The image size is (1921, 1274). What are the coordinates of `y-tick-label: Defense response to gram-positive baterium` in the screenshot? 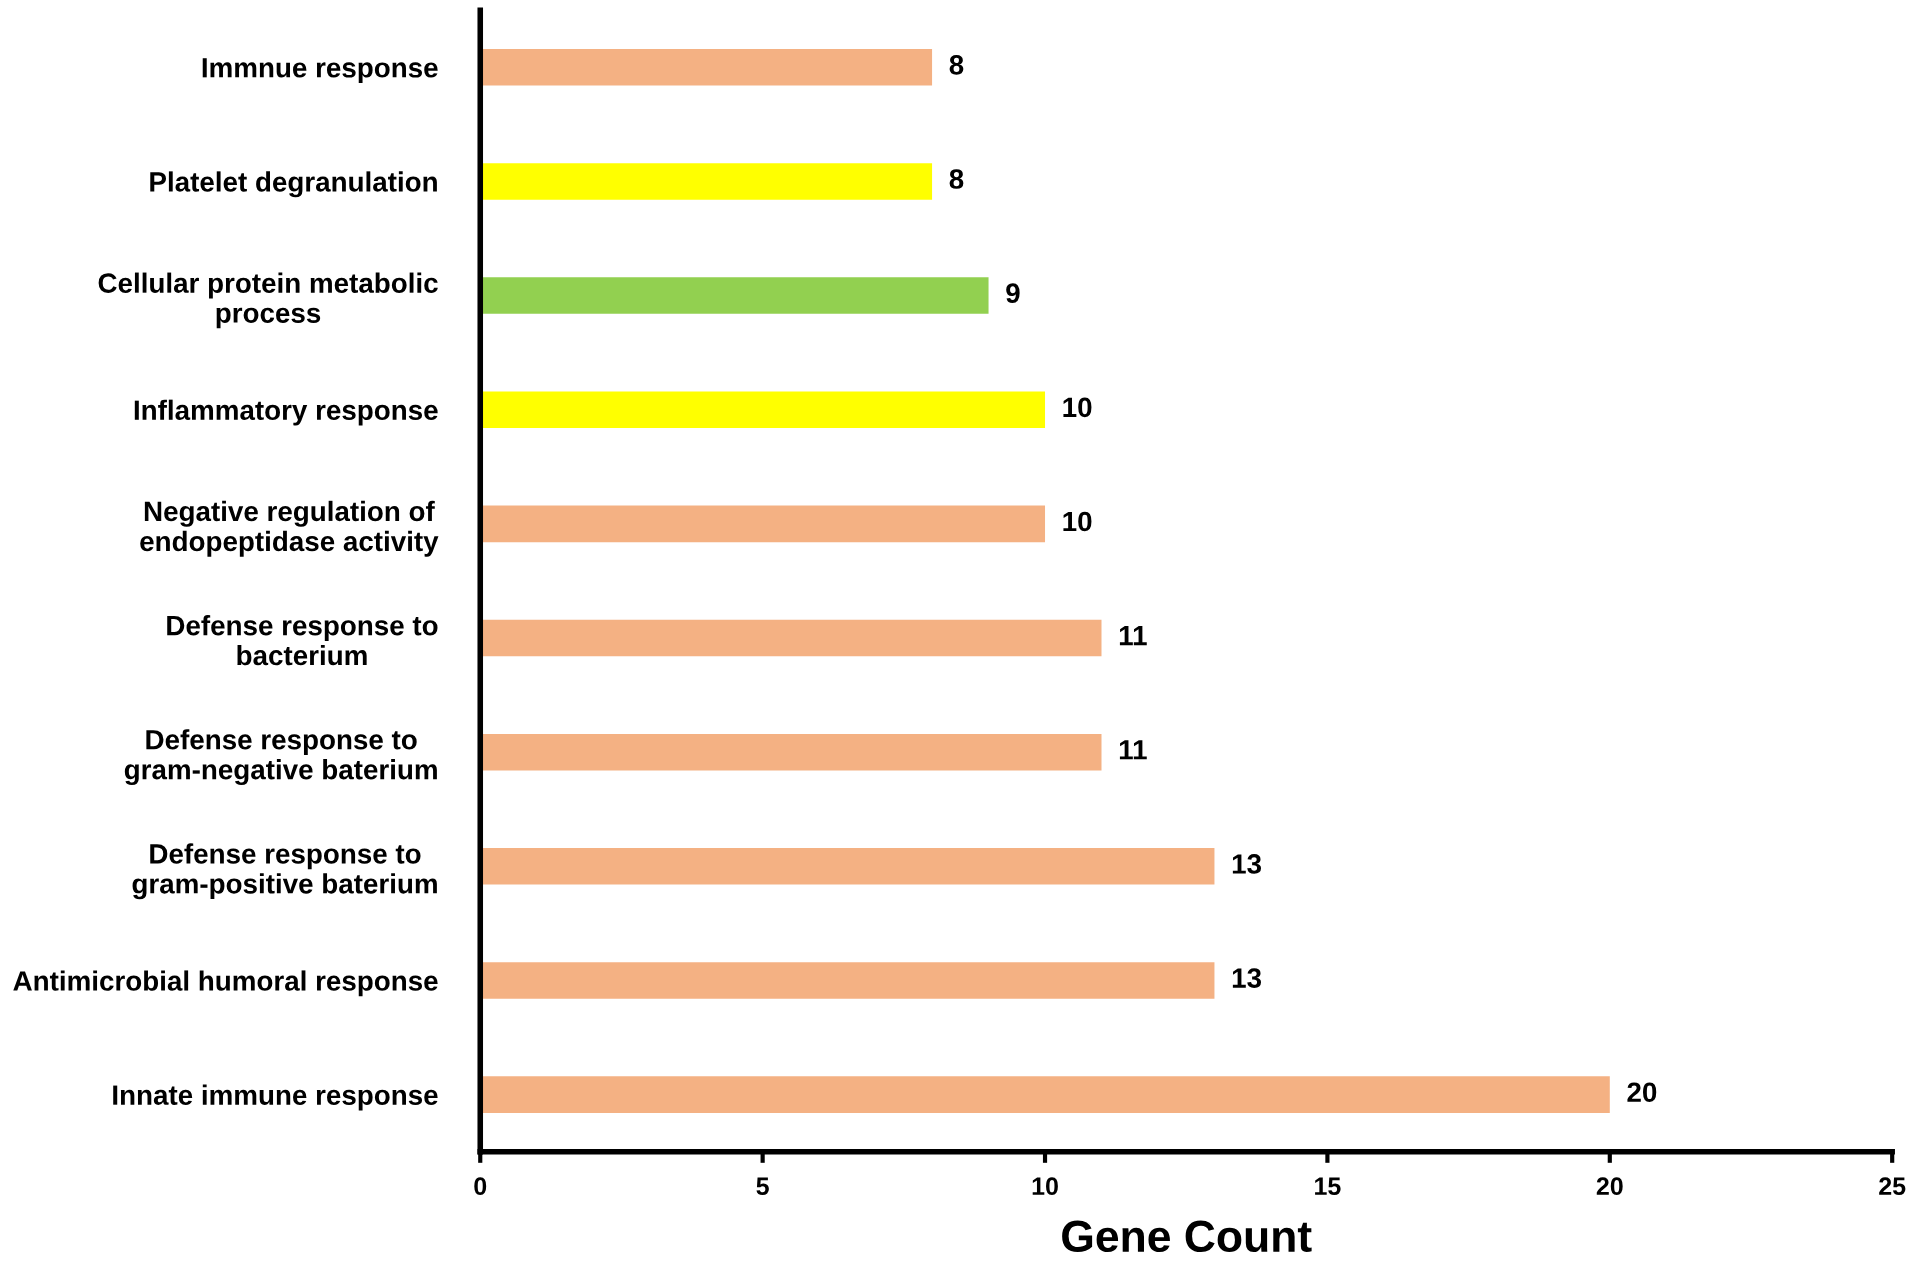 It's located at (284, 871).